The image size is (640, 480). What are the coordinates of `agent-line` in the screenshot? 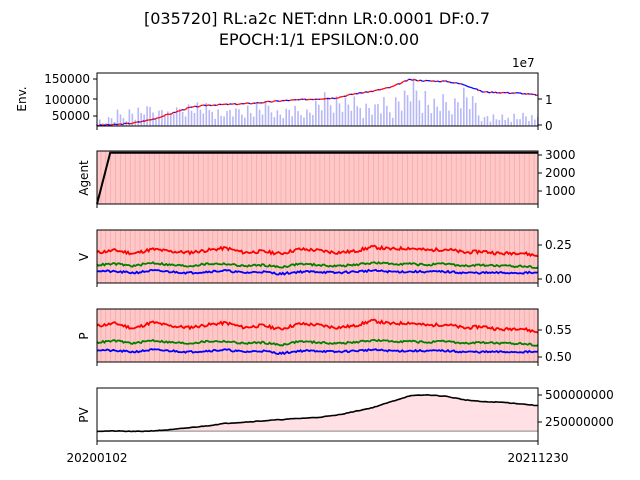 It's located at (317, 178).